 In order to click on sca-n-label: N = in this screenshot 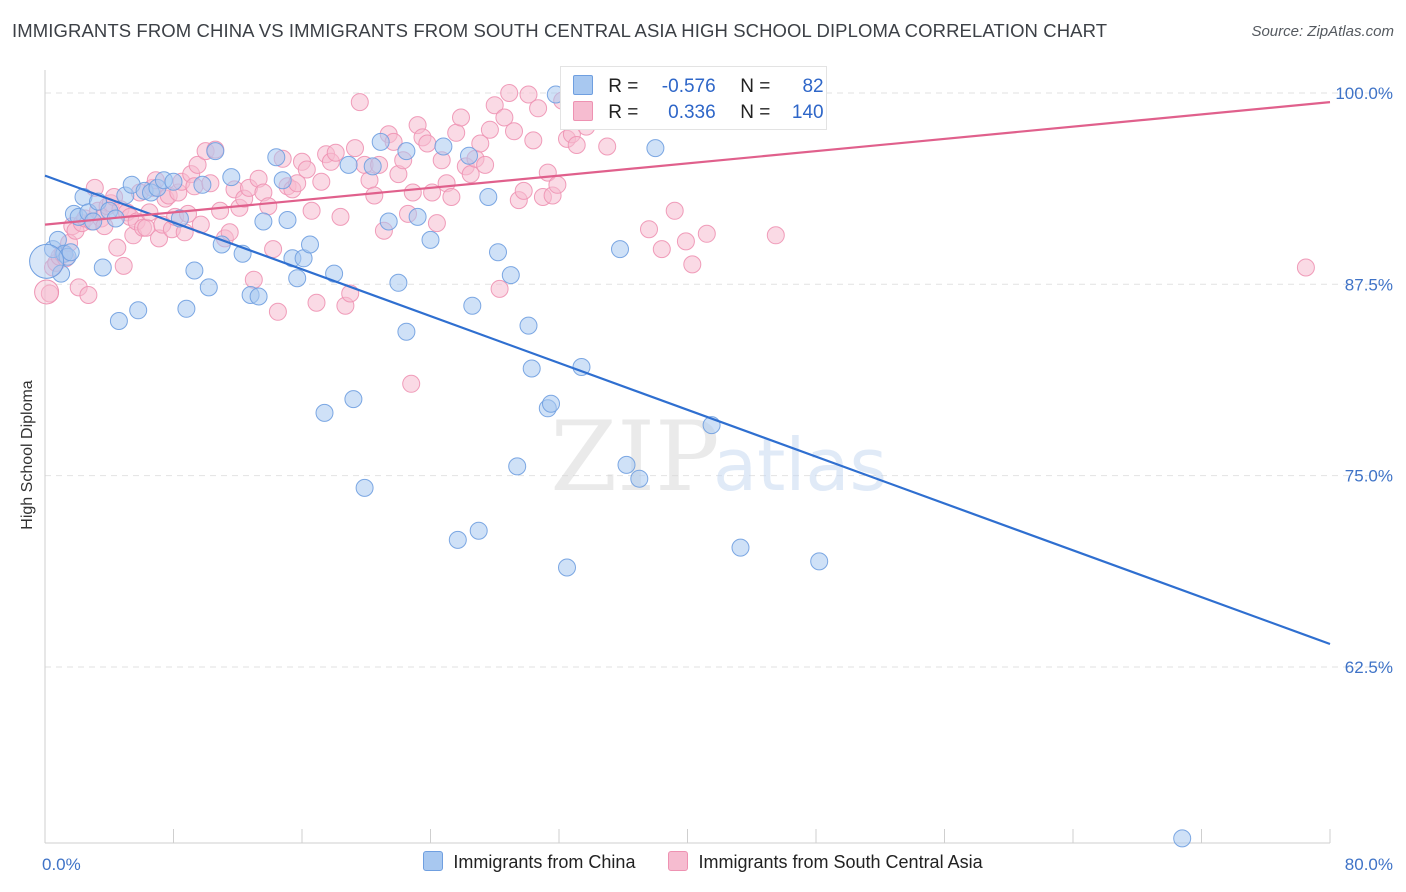, I will do `click(755, 112)`.